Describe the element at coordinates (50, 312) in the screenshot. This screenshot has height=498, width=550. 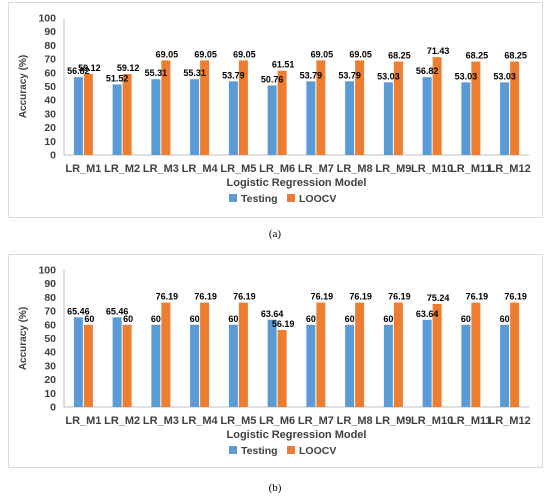
I see `y-tick-label: 70` at that location.